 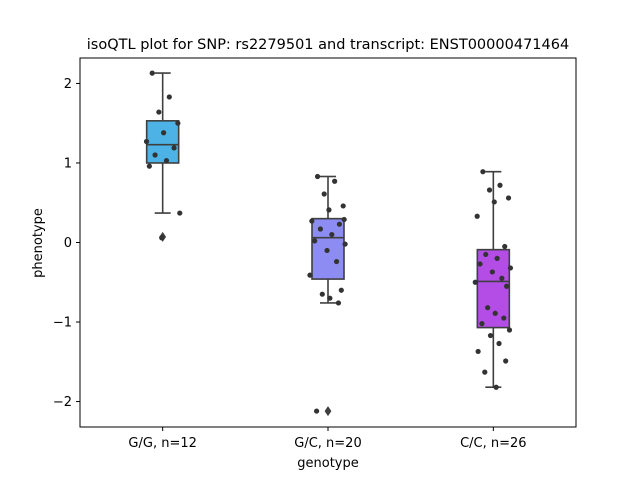 What do you see at coordinates (38, 243) in the screenshot?
I see `y-axis-label: phenotype` at bounding box center [38, 243].